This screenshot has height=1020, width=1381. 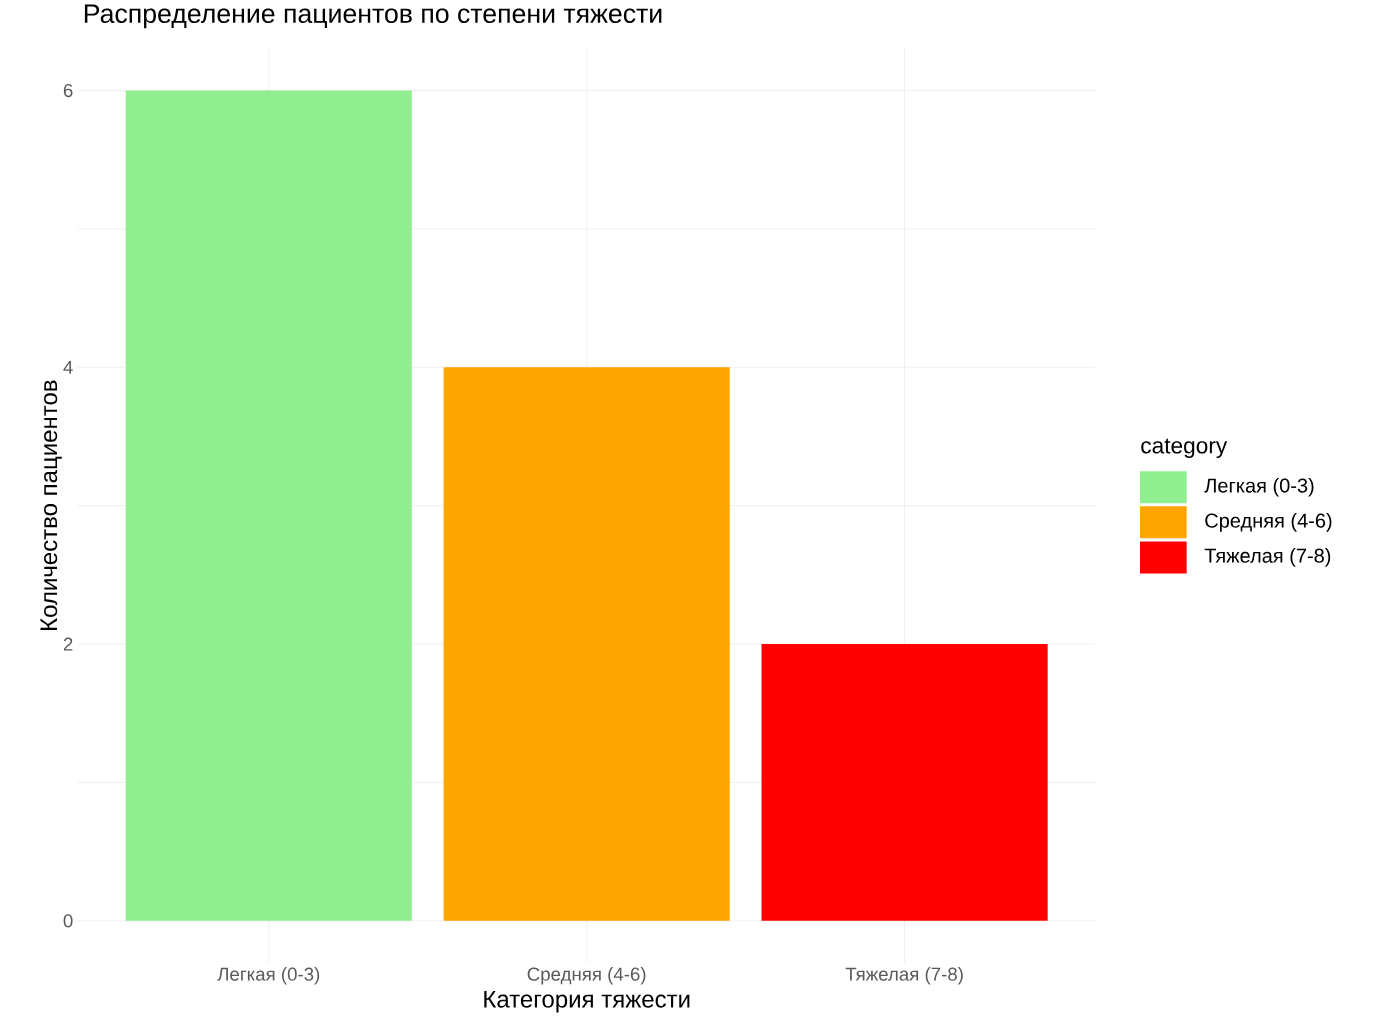 What do you see at coordinates (68, 644) in the screenshot?
I see `y-tick-label: 2` at bounding box center [68, 644].